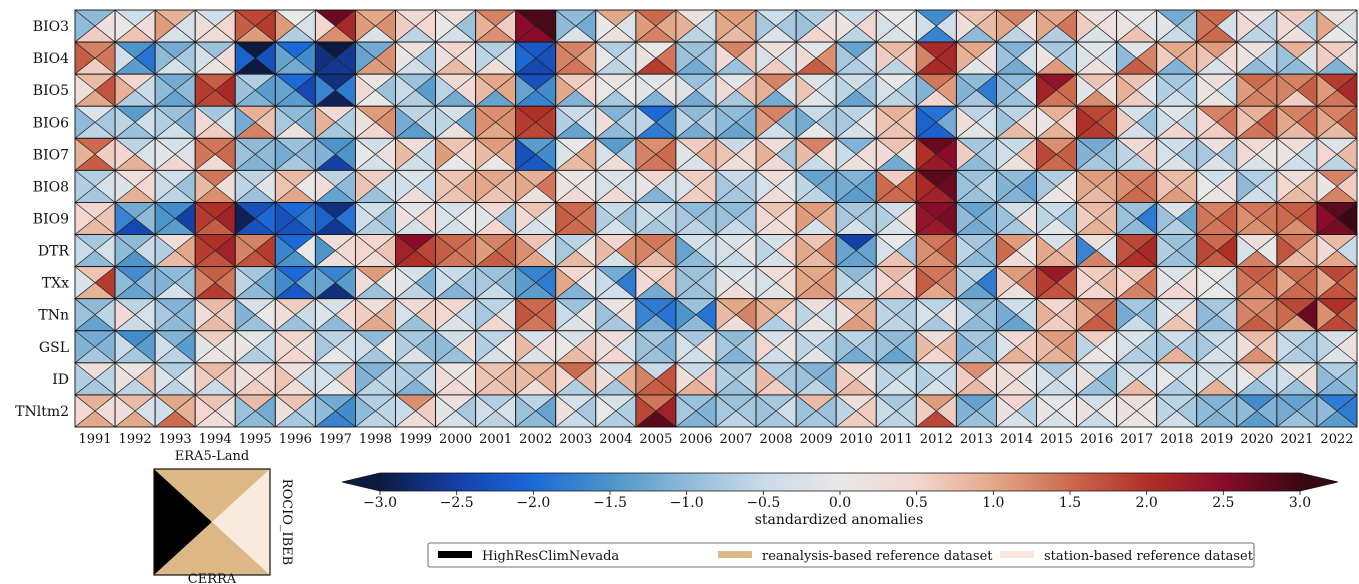 The image size is (1359, 584). Describe the element at coordinates (575, 439) in the screenshot. I see `year-label: 2003` at that location.